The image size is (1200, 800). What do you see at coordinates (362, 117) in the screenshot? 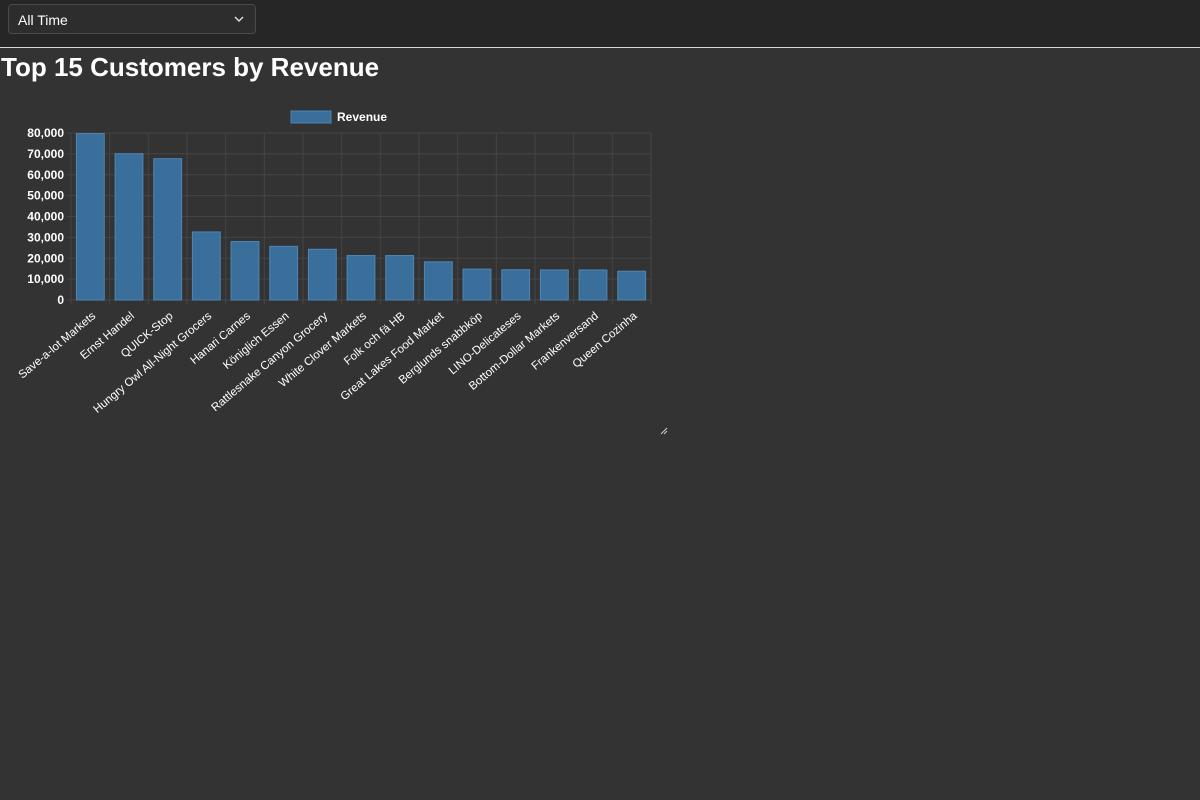
I see `legend-label: Revenue` at bounding box center [362, 117].